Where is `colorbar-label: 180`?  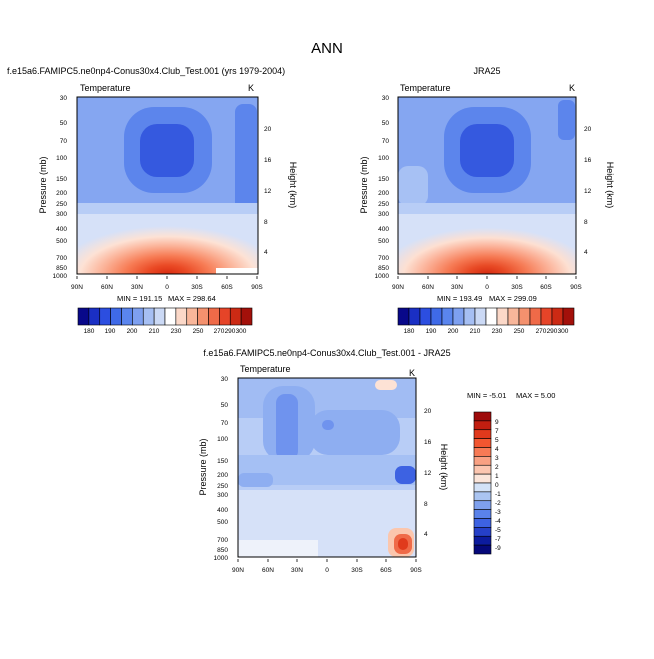 colorbar-label: 180 is located at coordinates (89, 331).